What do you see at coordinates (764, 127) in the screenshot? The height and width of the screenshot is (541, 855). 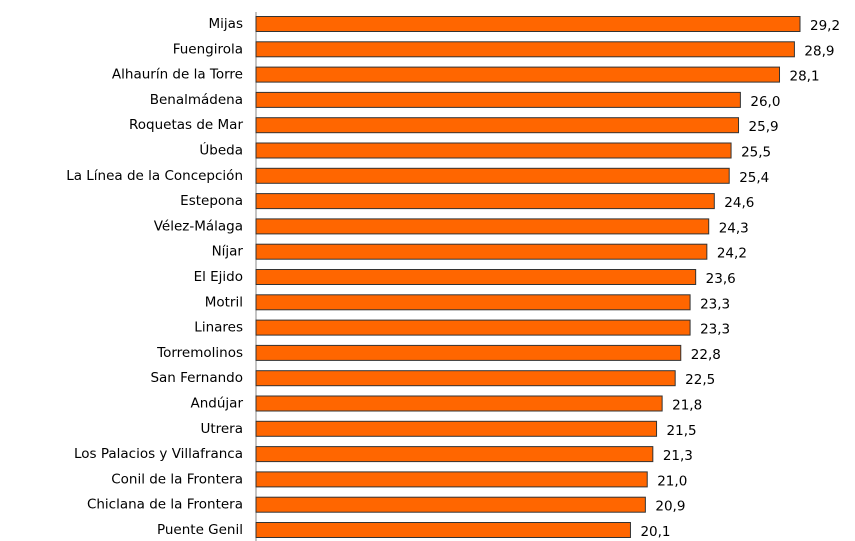 I see `value-label: 25,9` at bounding box center [764, 127].